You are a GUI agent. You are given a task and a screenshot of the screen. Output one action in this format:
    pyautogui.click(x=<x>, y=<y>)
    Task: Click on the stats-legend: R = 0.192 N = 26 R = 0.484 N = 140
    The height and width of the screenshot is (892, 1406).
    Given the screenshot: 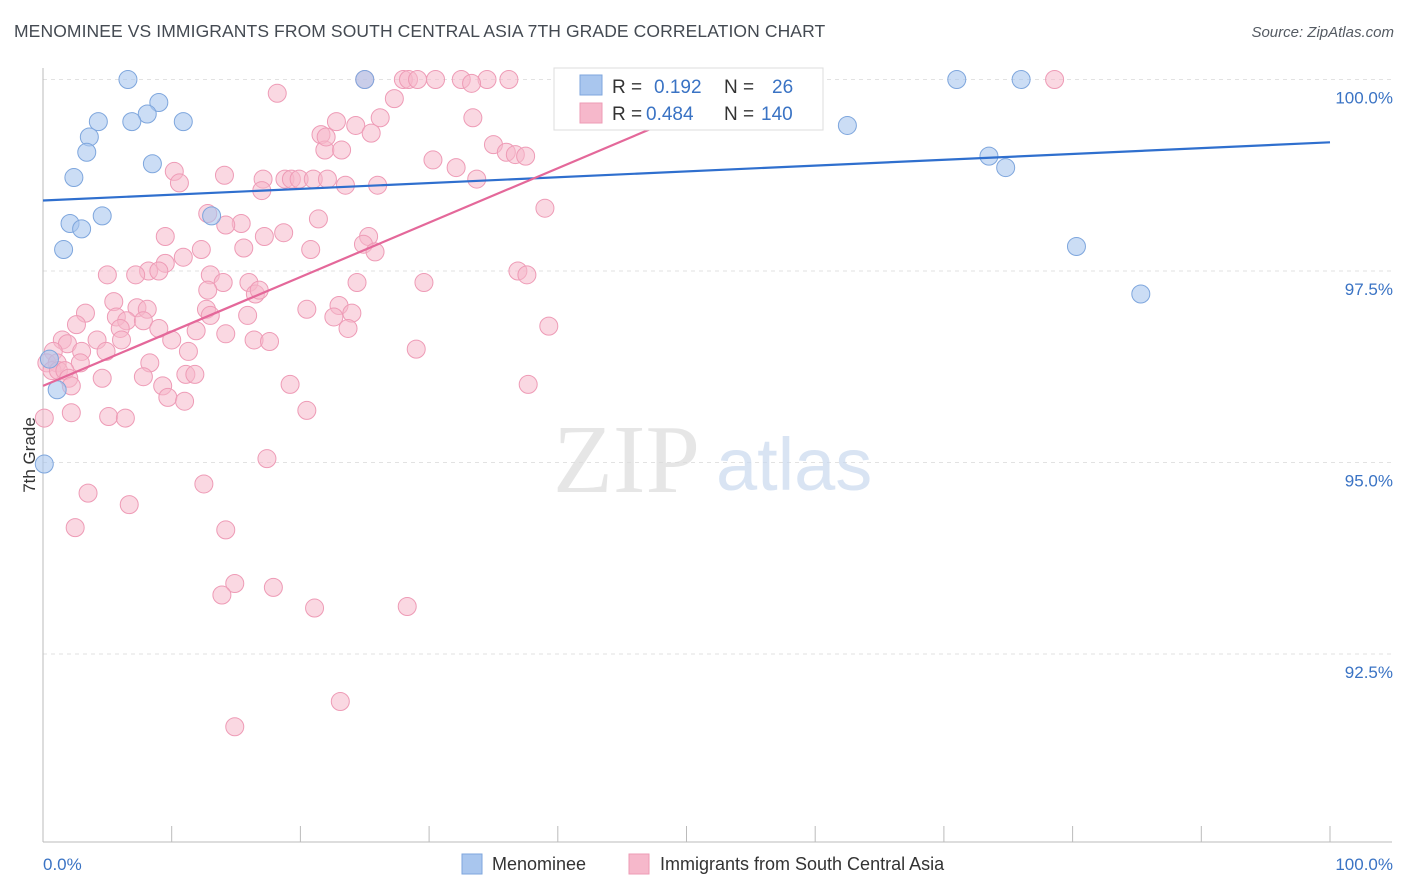 What is the action you would take?
    pyautogui.click(x=688, y=99)
    